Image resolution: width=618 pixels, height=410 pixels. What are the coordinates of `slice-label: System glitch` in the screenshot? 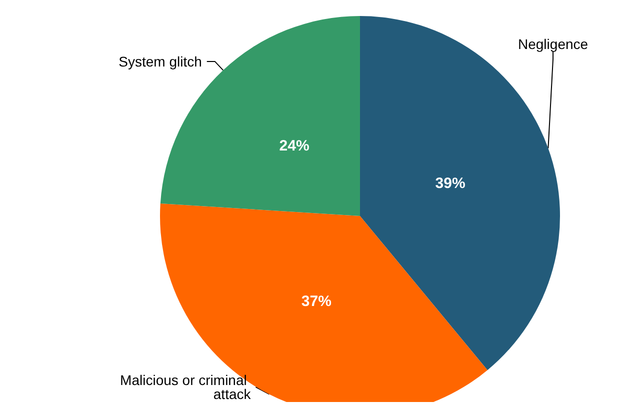 It's located at (160, 61).